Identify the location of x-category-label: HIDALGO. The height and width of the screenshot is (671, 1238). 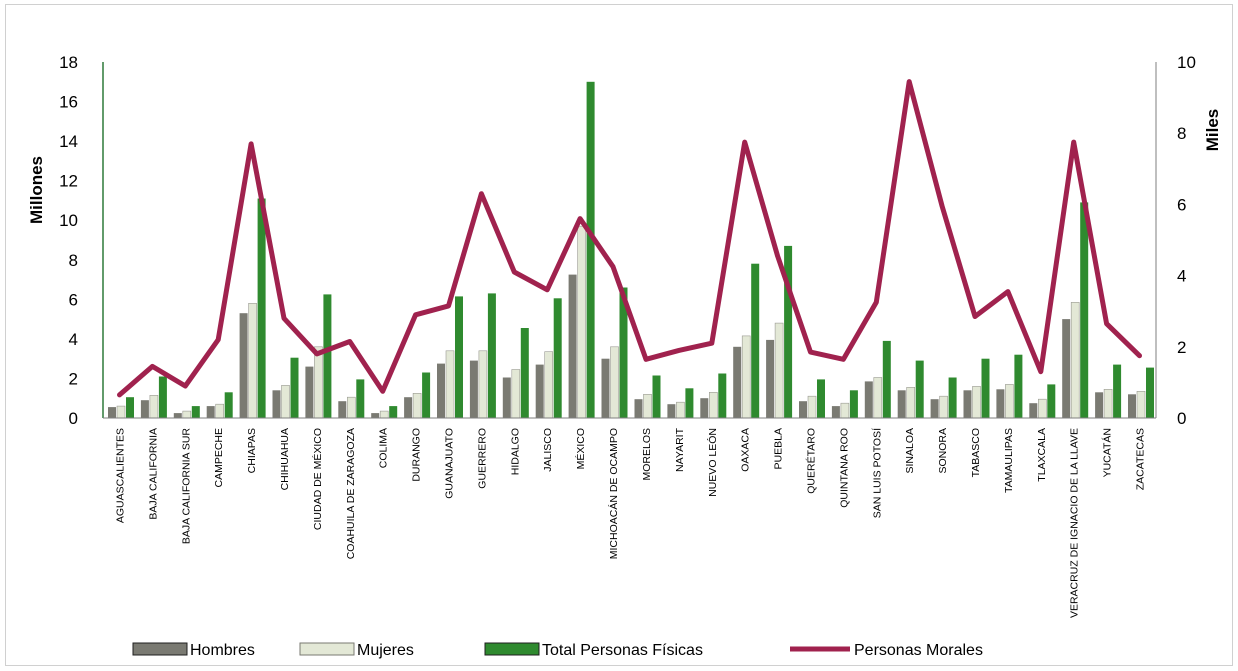
(515, 451).